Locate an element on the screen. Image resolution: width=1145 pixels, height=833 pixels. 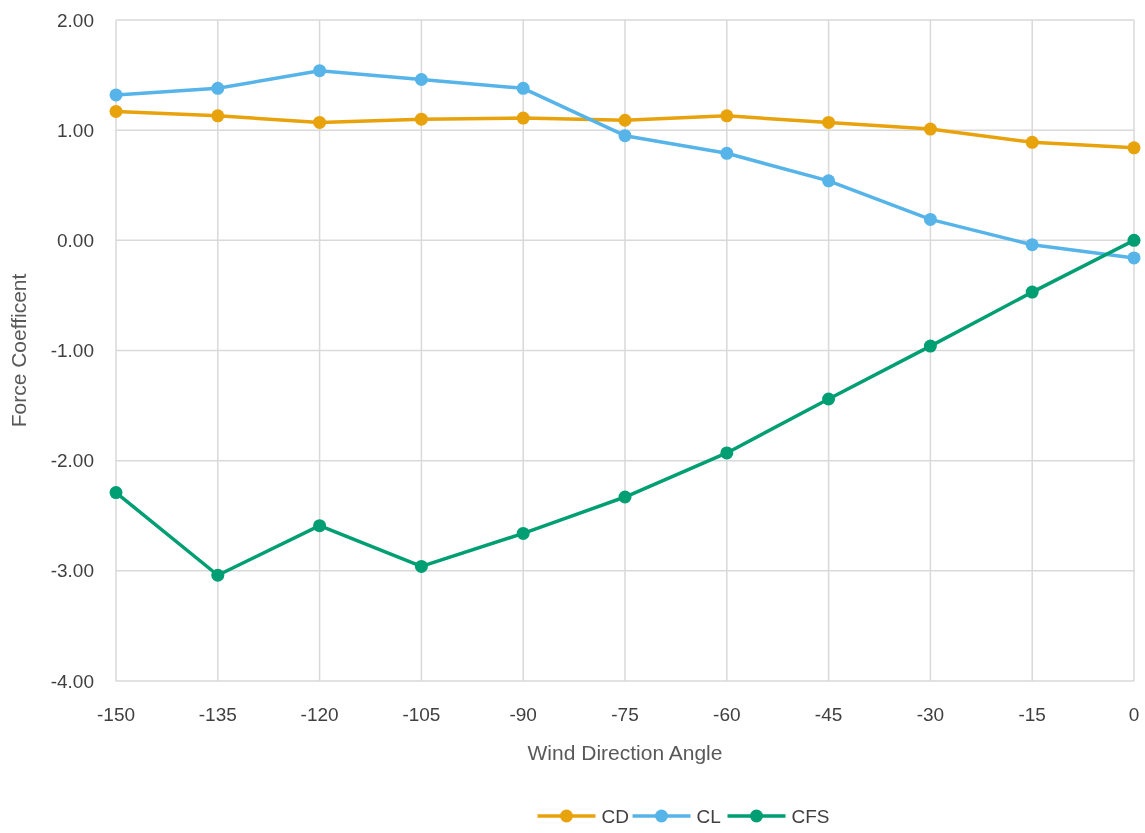
x-tick-label: -150 is located at coordinates (116, 714).